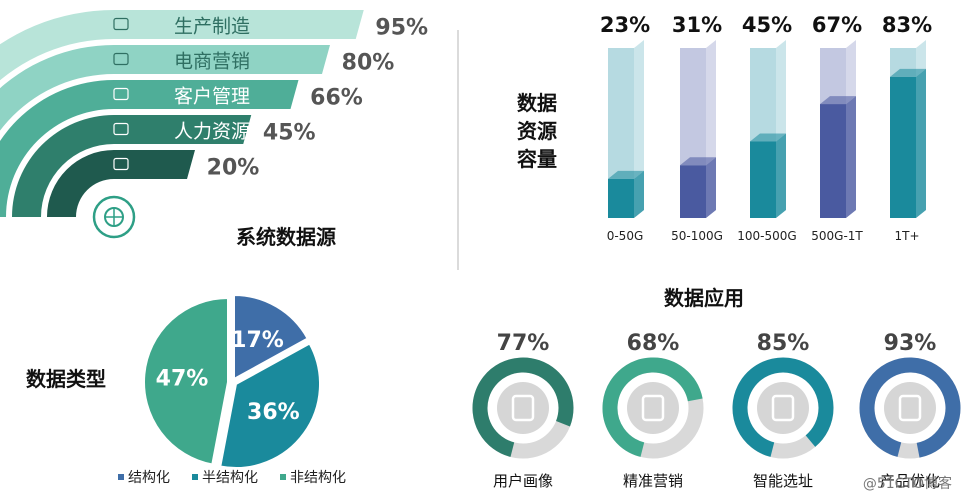 The width and height of the screenshot is (962, 500). What do you see at coordinates (286, 237) in the screenshot?
I see `sources-title: 系统数据源` at bounding box center [286, 237].